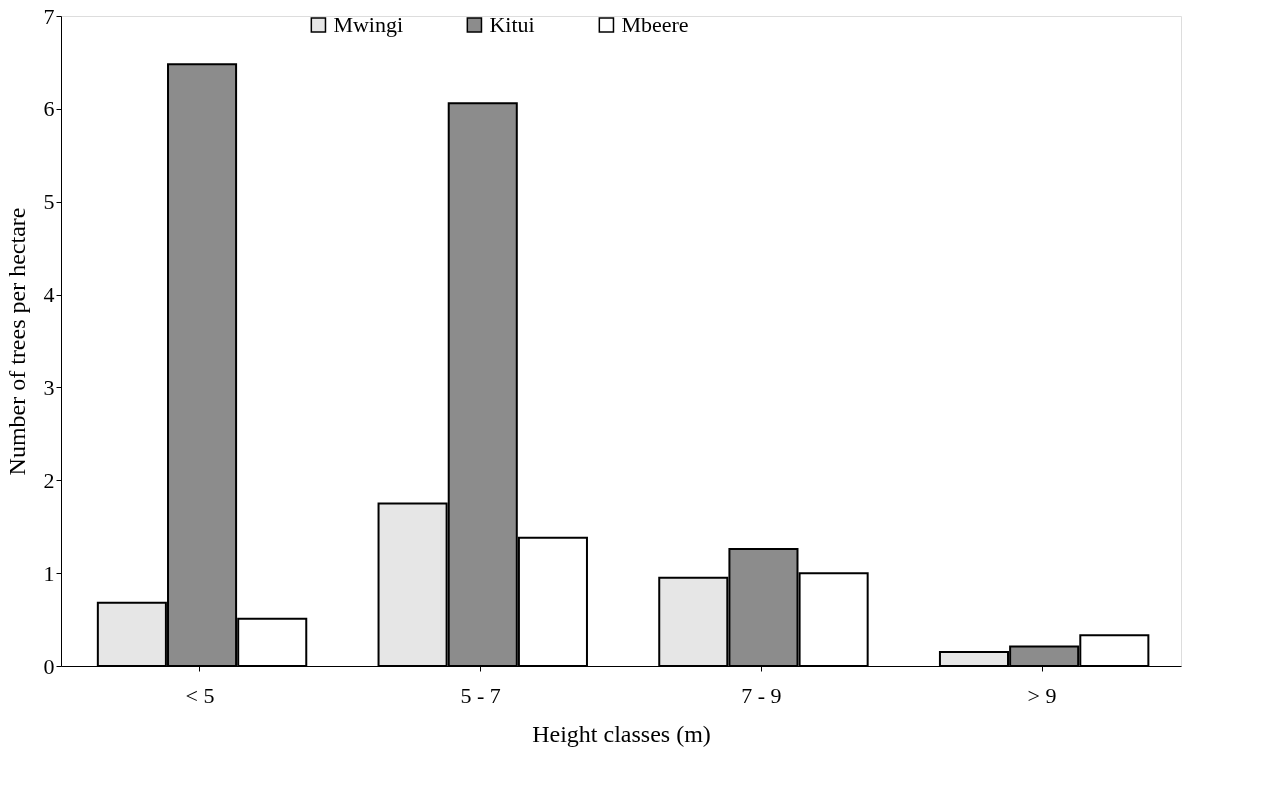  I want to click on legend-label: Mbeere, so click(655, 24).